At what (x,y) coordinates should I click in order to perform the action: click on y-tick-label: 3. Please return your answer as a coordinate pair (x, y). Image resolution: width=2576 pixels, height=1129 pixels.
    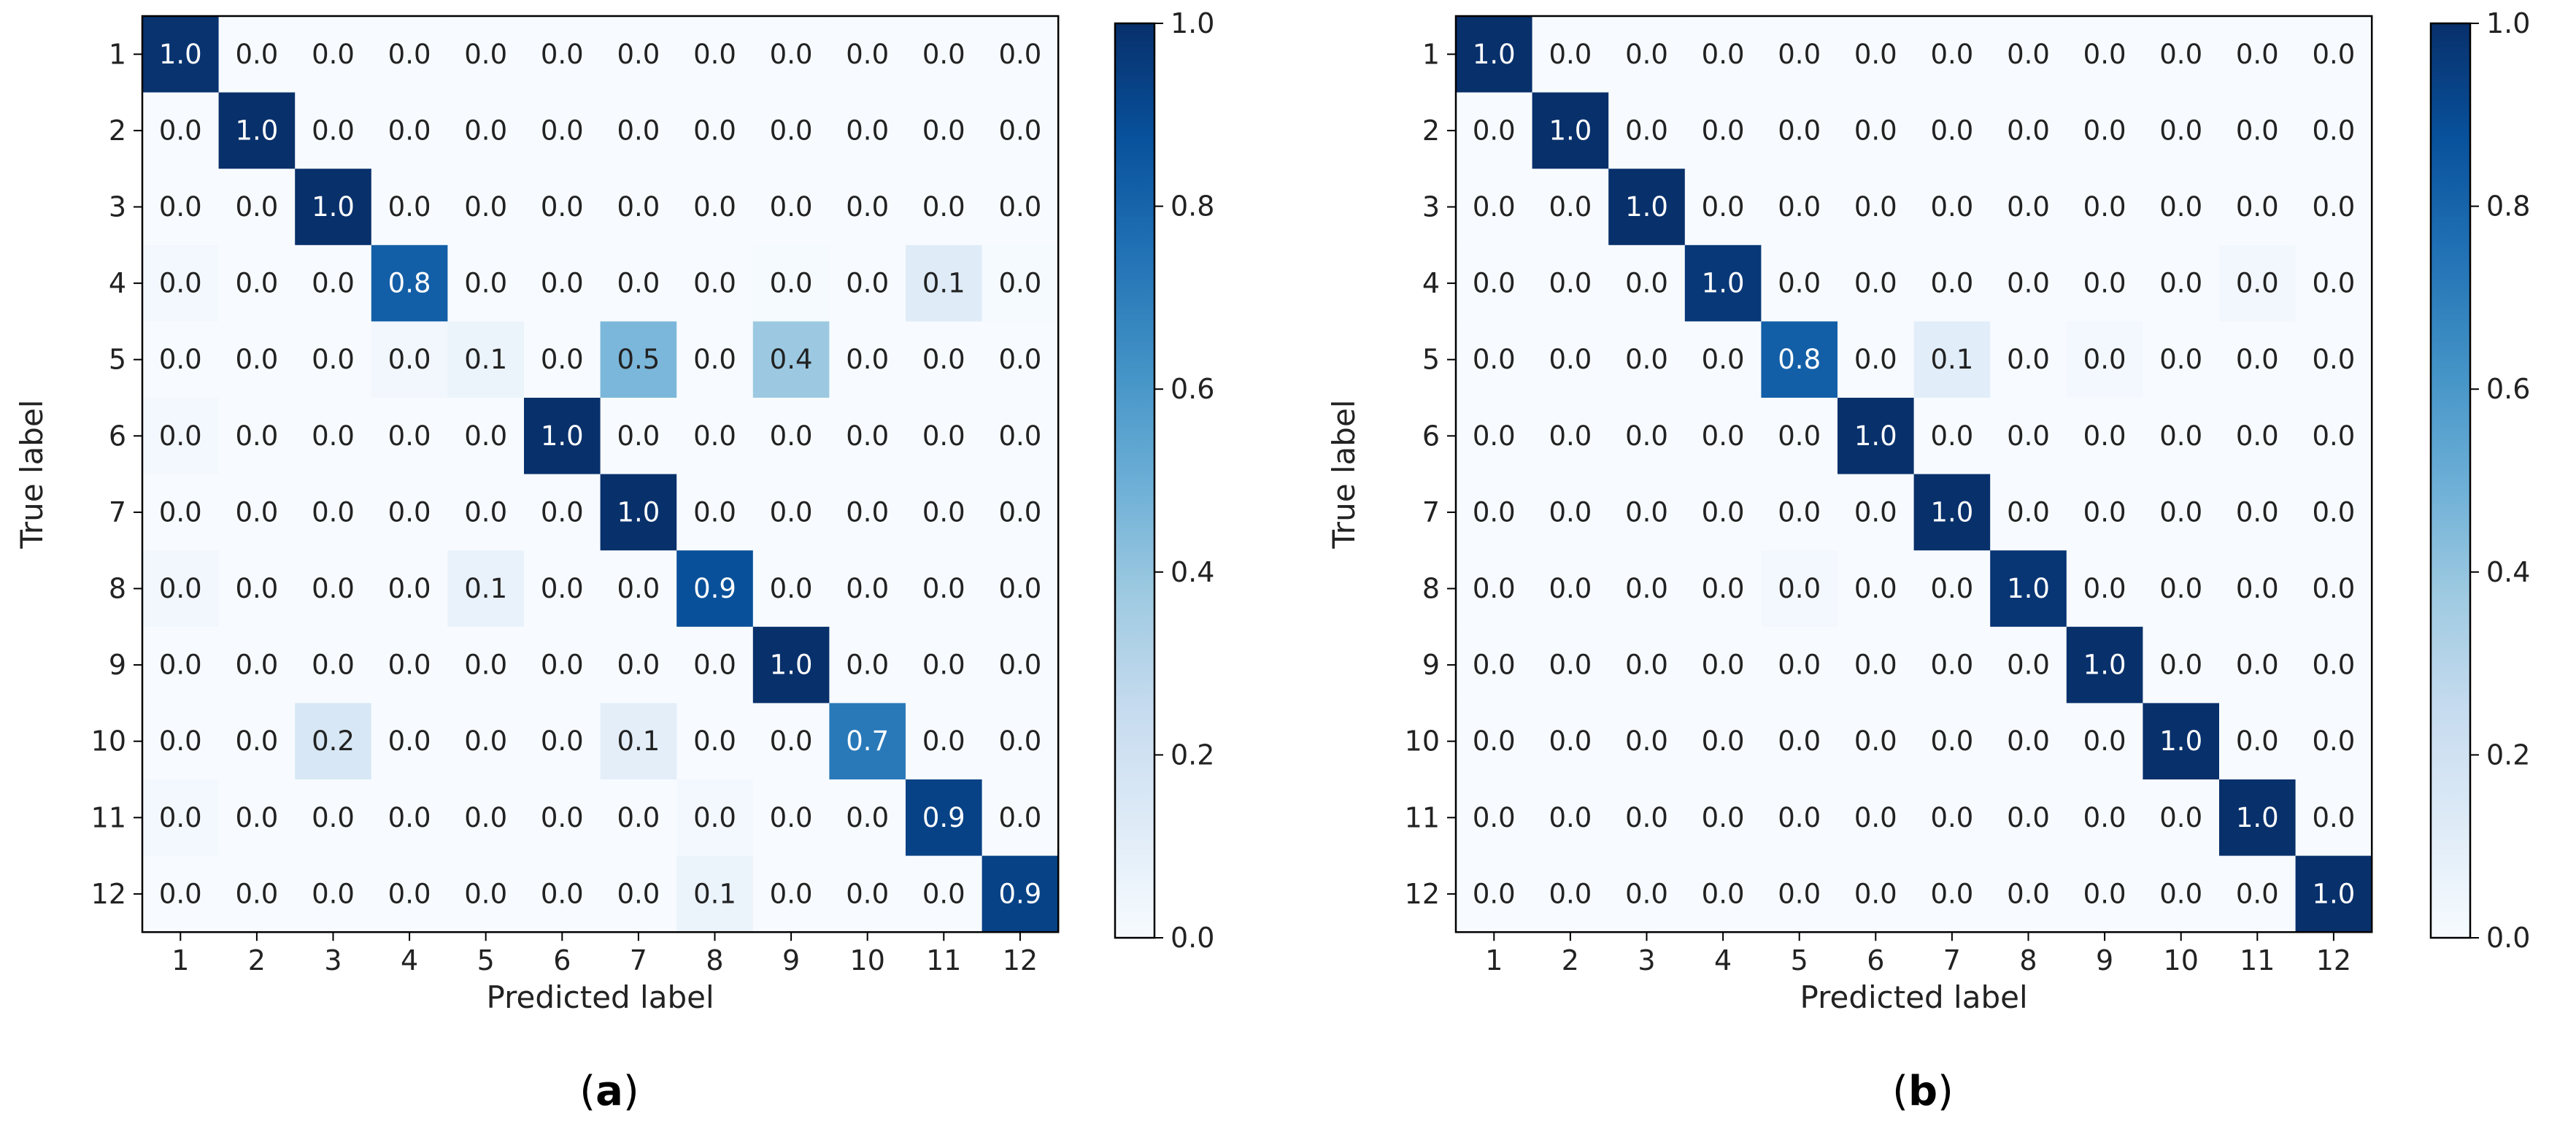
    Looking at the image, I should click on (117, 207).